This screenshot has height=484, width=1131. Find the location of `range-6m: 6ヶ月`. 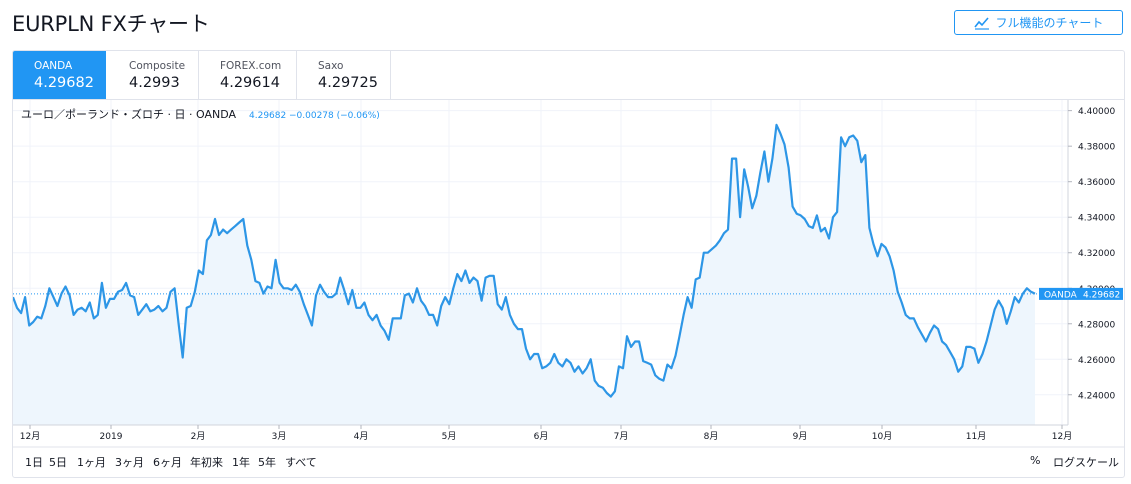

range-6m: 6ヶ月 is located at coordinates (167, 462).